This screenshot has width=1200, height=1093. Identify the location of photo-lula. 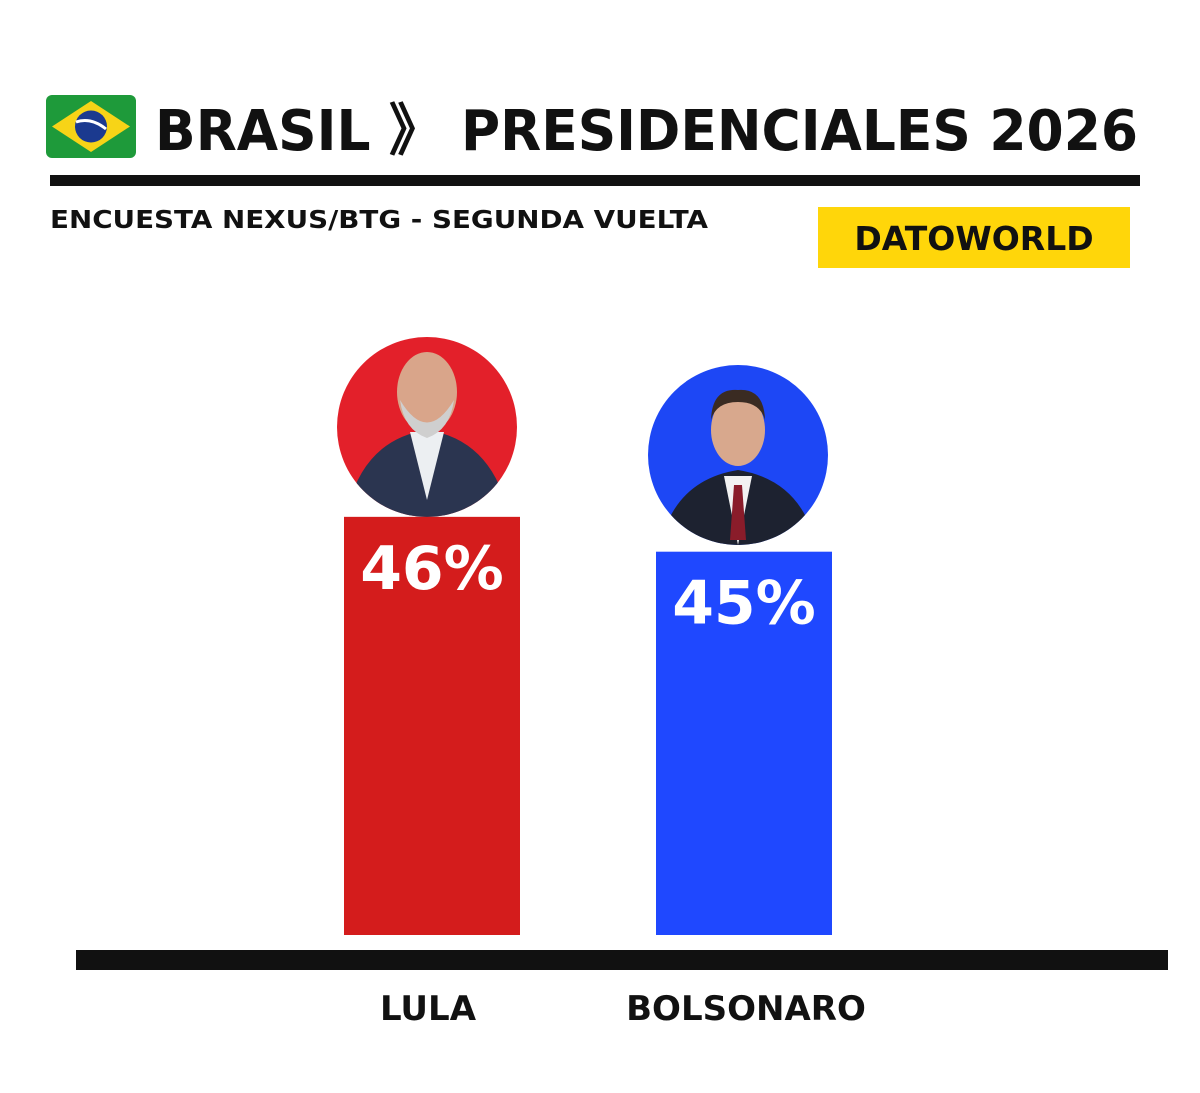
(427, 427).